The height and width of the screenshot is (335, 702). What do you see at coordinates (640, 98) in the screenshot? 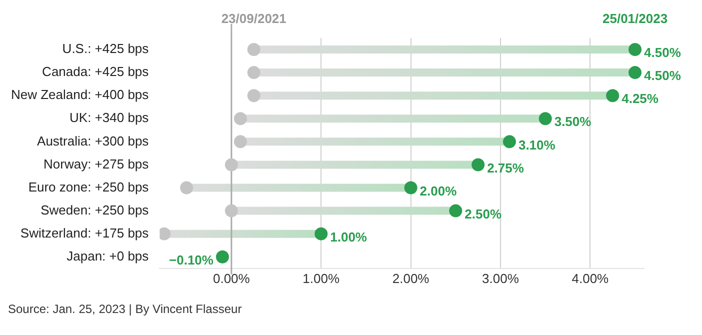
I see `data-label: 4.25%` at bounding box center [640, 98].